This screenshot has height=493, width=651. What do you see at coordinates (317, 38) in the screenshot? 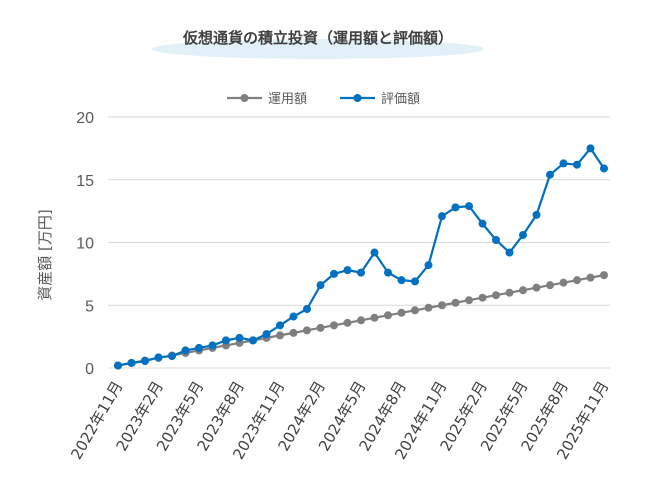
I see `chart-title: 仮想通貨の積立投資（運用額と評価額）` at bounding box center [317, 38].